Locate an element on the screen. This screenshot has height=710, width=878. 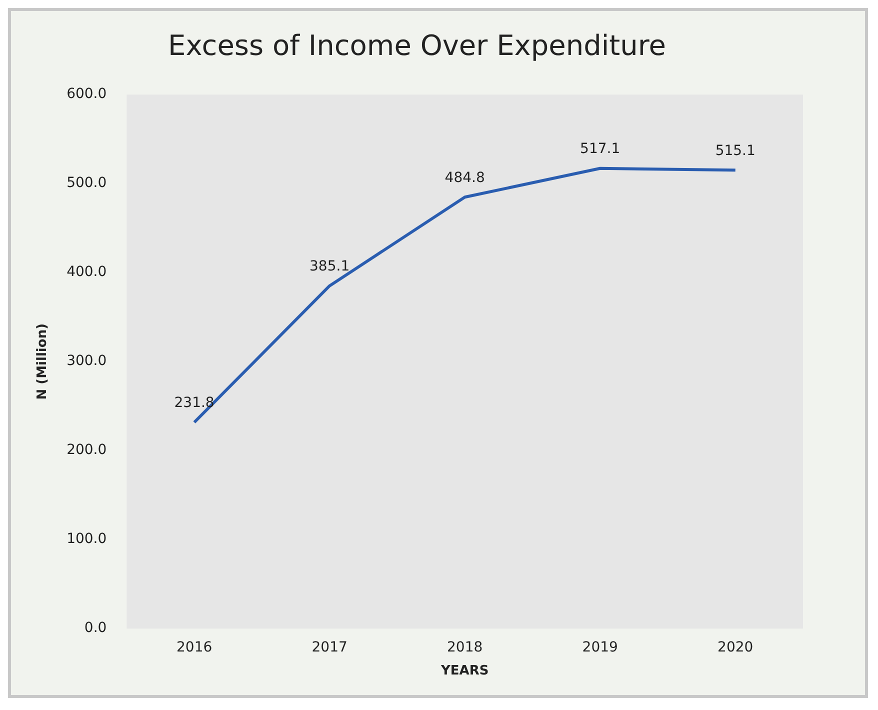
x-tick-label: 2017 is located at coordinates (330, 648).